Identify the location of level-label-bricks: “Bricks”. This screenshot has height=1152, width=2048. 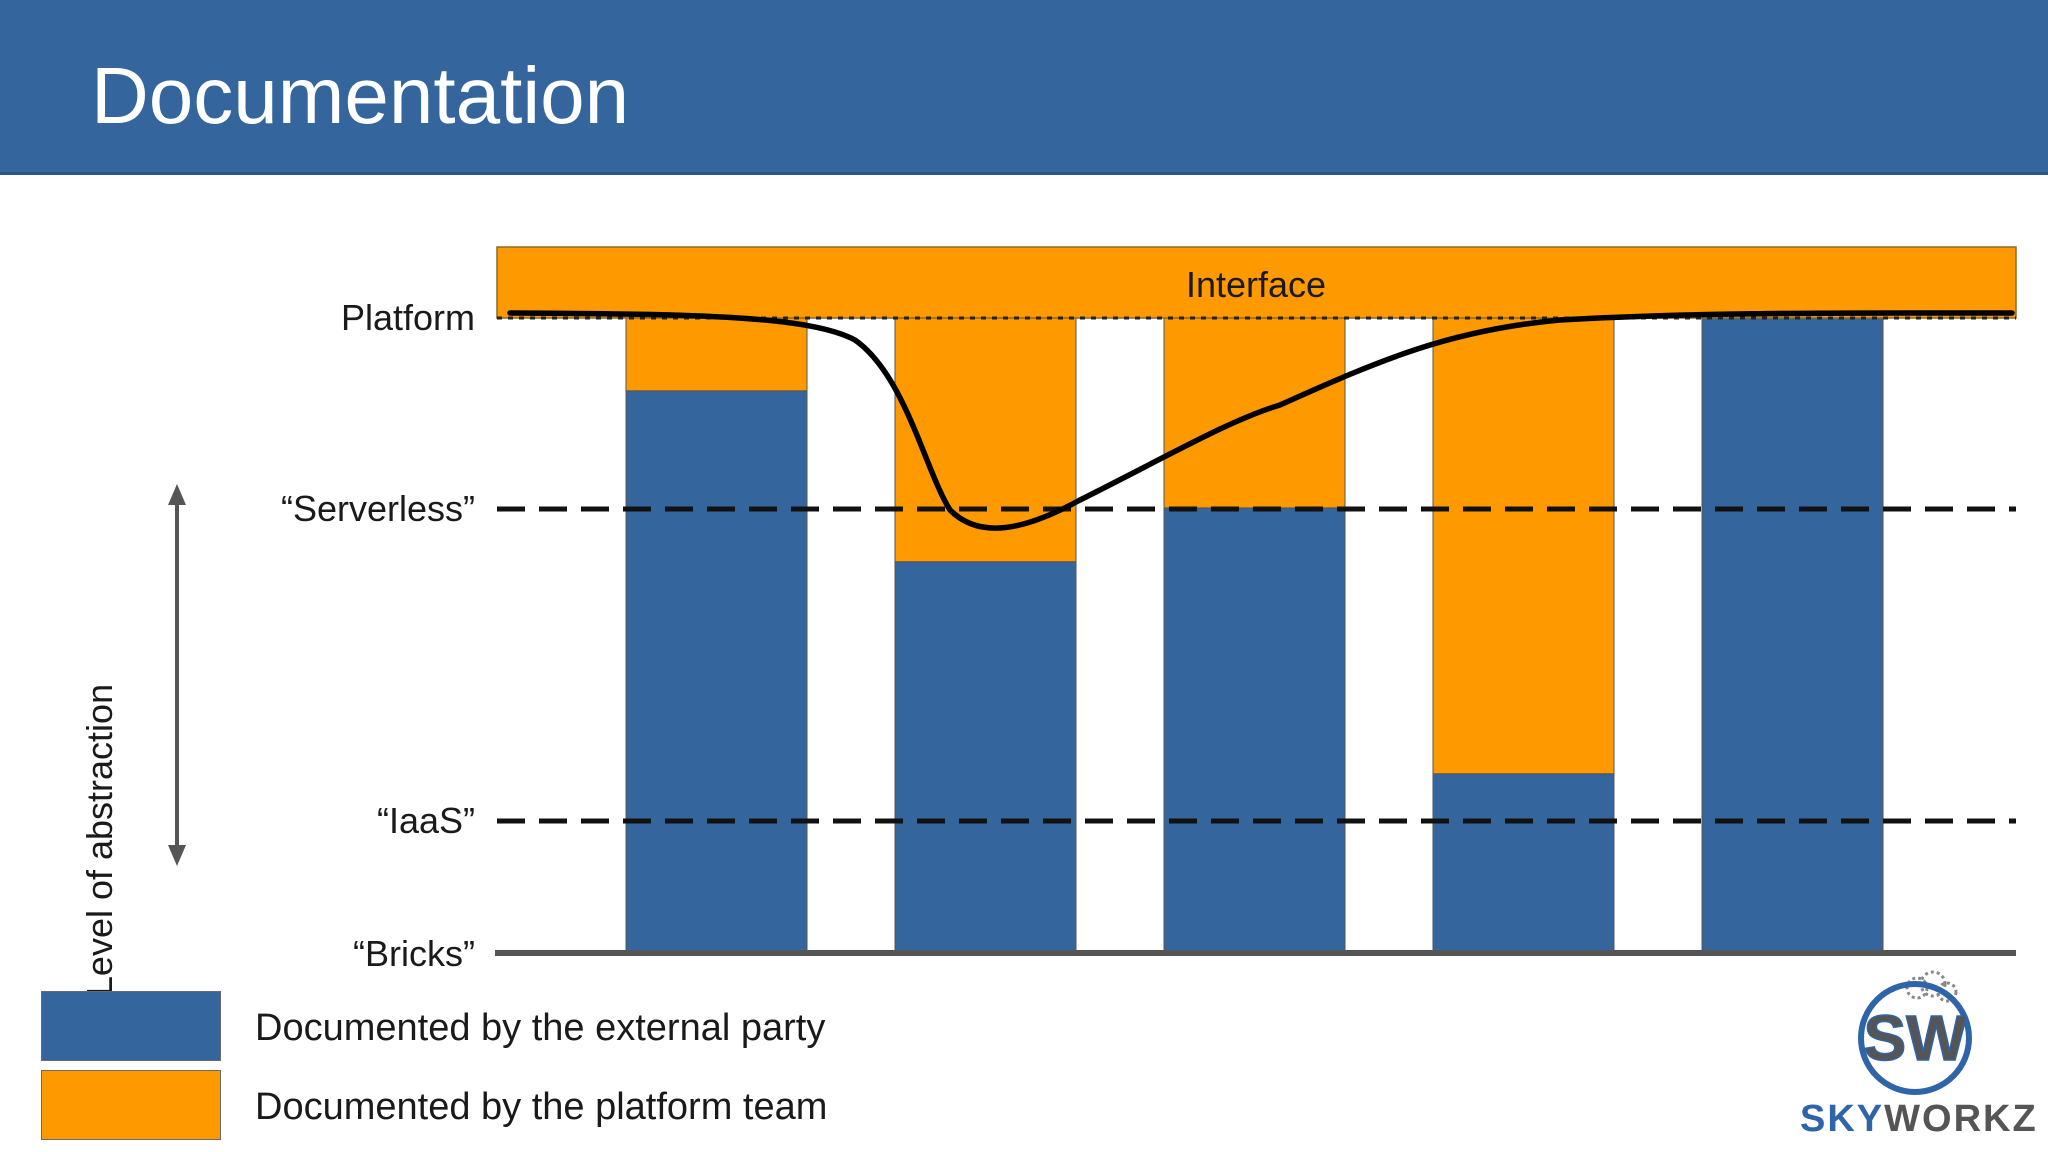
(414, 953).